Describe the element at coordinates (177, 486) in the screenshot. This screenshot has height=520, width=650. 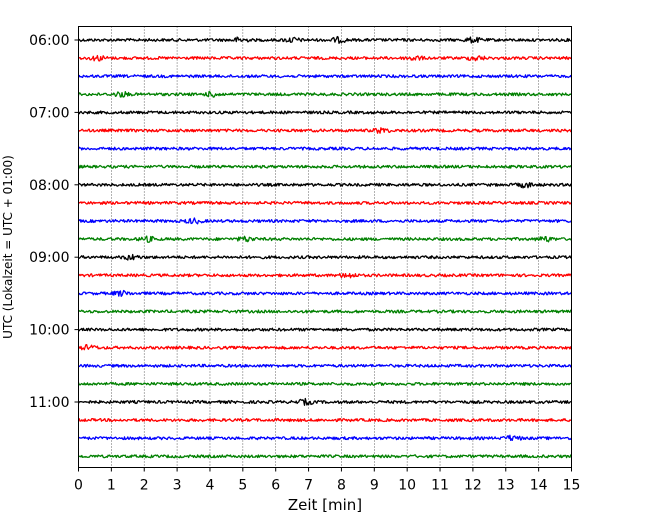
I see `x-tick-label: 3` at that location.